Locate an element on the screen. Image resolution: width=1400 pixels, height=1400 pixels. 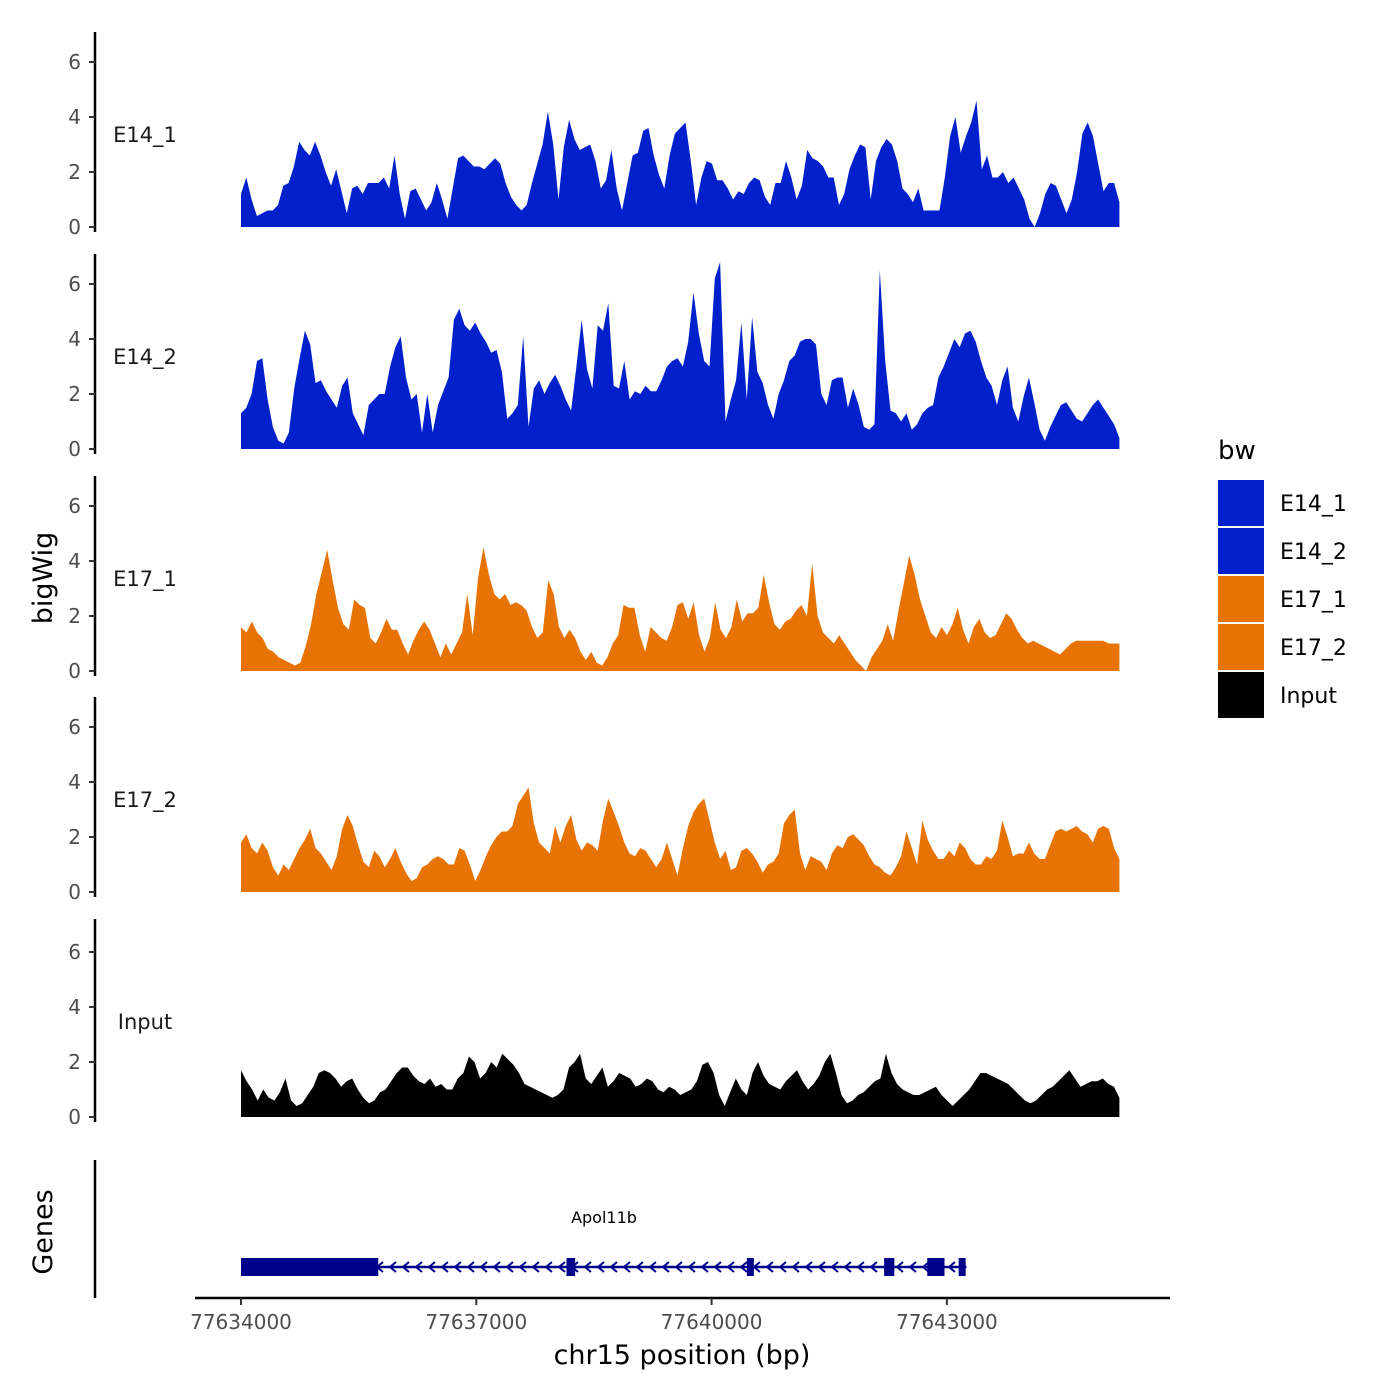
legend-label: E14_1 is located at coordinates (1313, 504).